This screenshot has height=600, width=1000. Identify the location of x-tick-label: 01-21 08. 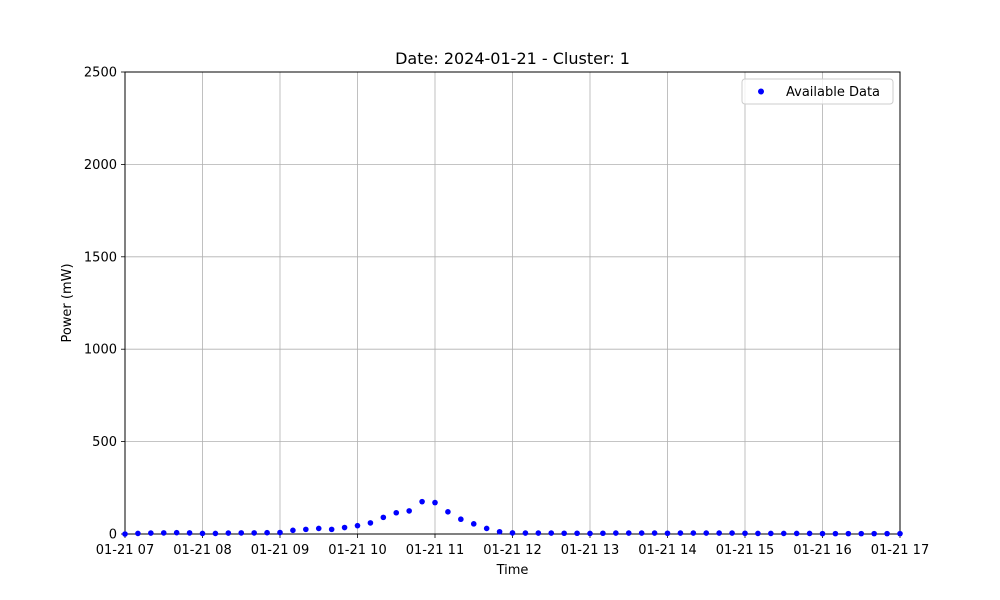
(202, 550).